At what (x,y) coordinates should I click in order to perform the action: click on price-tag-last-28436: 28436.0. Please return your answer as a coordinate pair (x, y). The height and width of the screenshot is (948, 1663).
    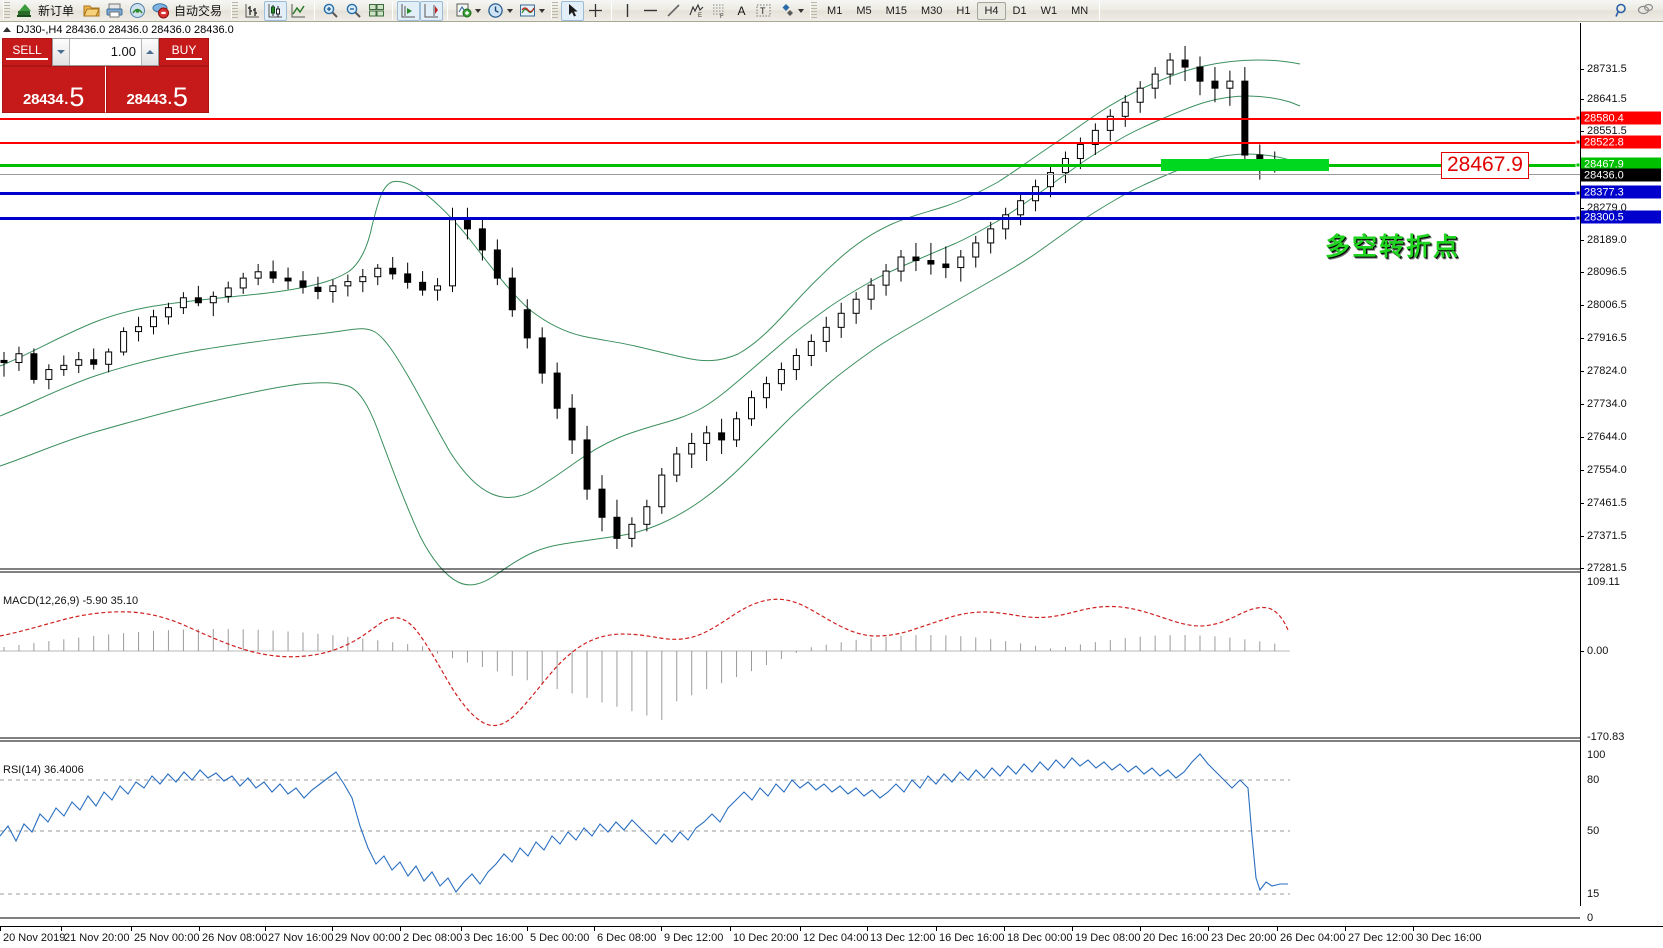
    Looking at the image, I should click on (1621, 175).